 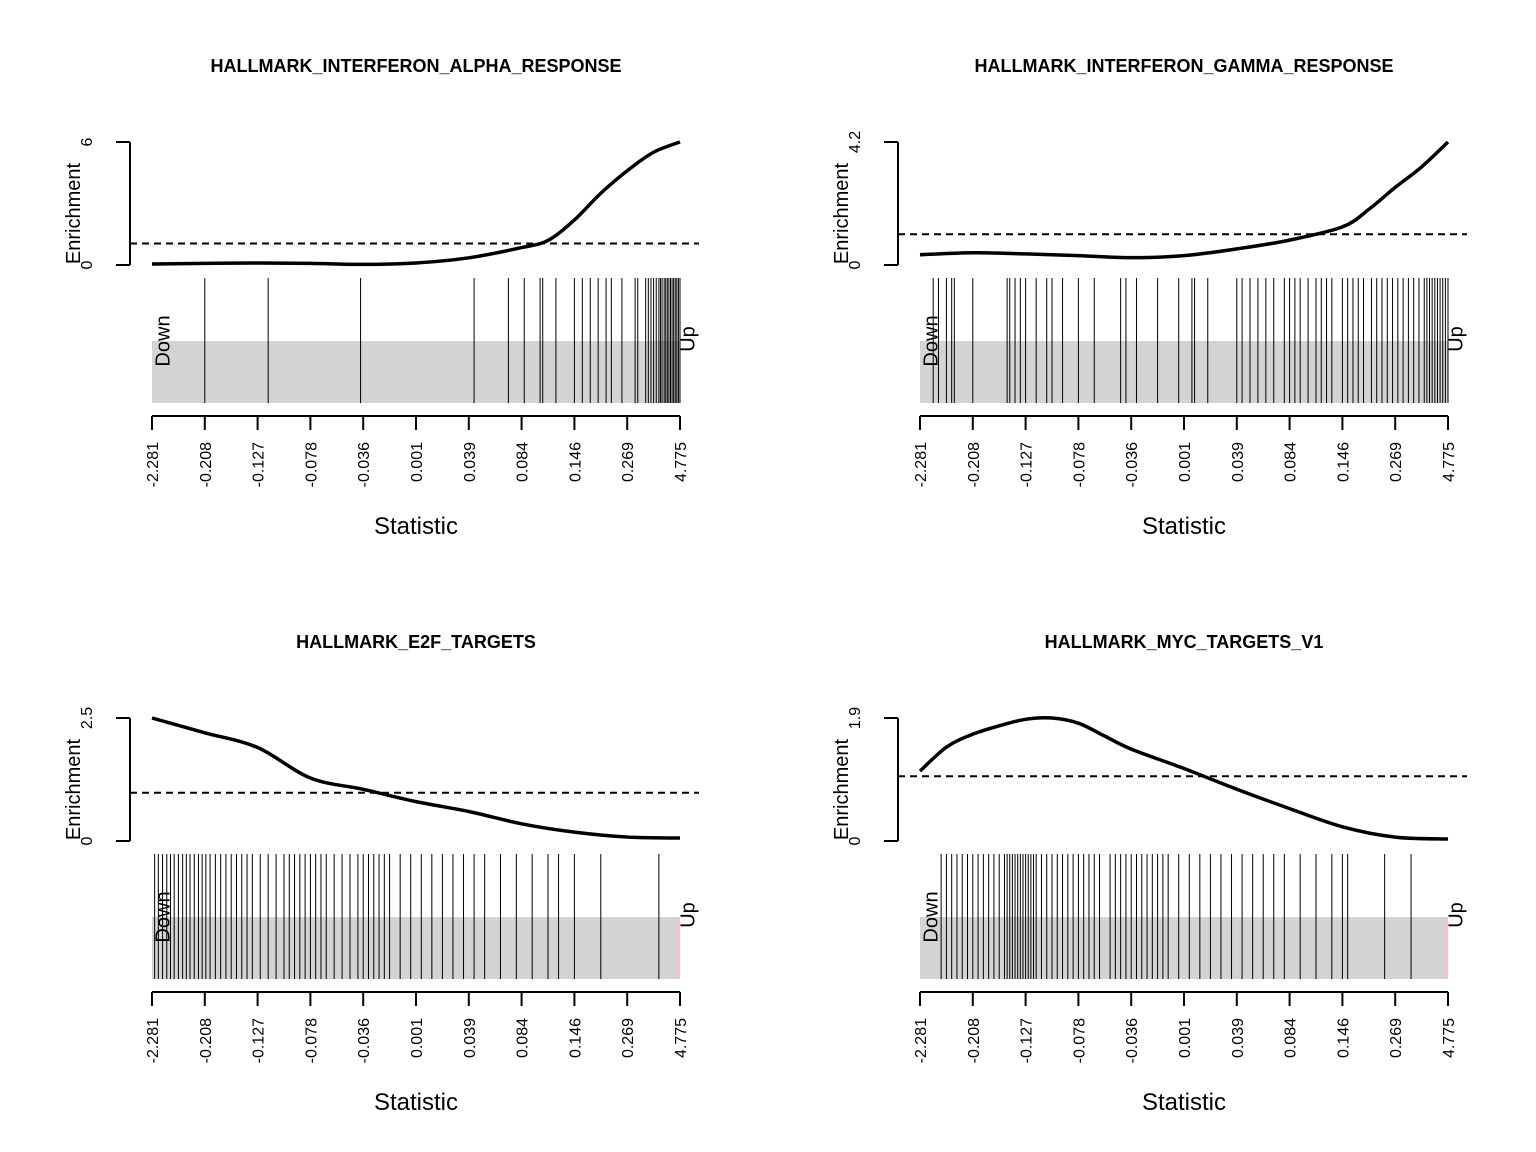 I want to click on chart-title: HALLMARK_INTERFERON_GAMMA_RESPONSE, so click(x=1183, y=66).